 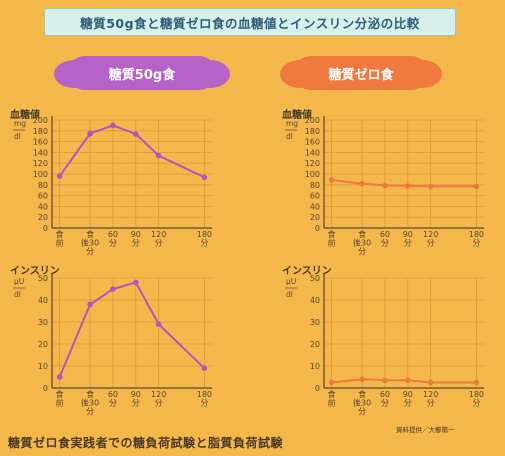 I want to click on y-tick-label: 20, so click(x=315, y=344).